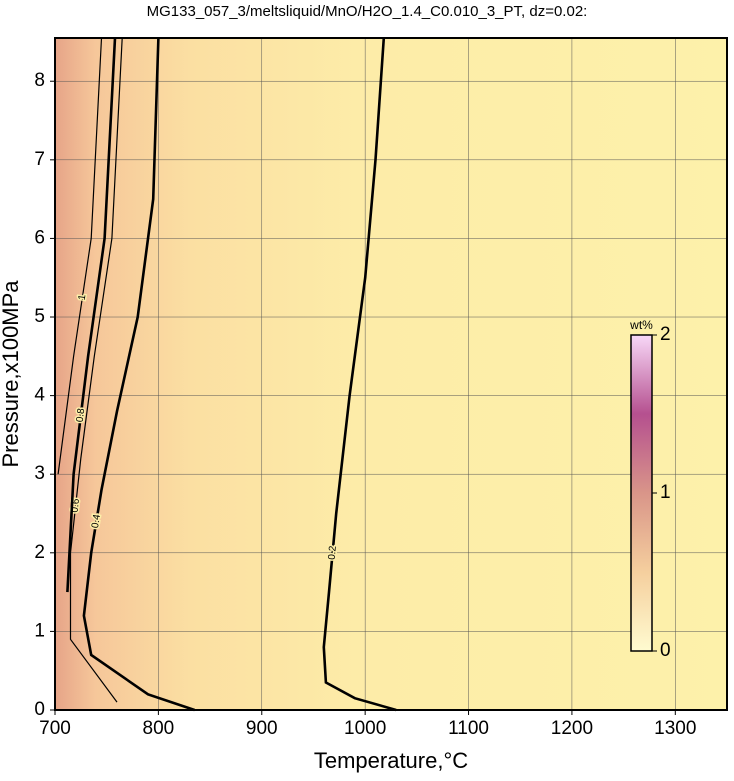 The width and height of the screenshot is (734, 781). What do you see at coordinates (665, 650) in the screenshot?
I see `colorbar-tick-label: 0` at bounding box center [665, 650].